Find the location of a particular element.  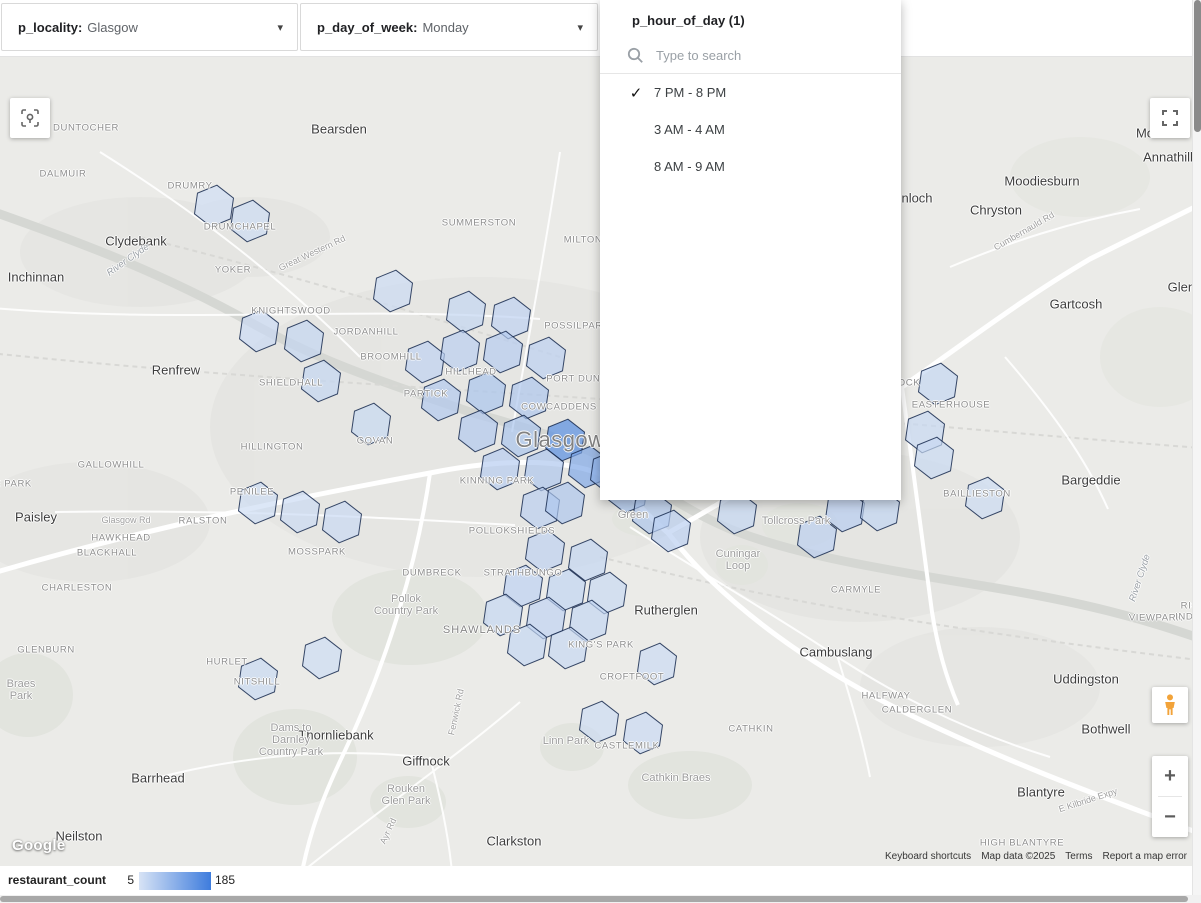

my-location-control is located at coordinates (30, 118).